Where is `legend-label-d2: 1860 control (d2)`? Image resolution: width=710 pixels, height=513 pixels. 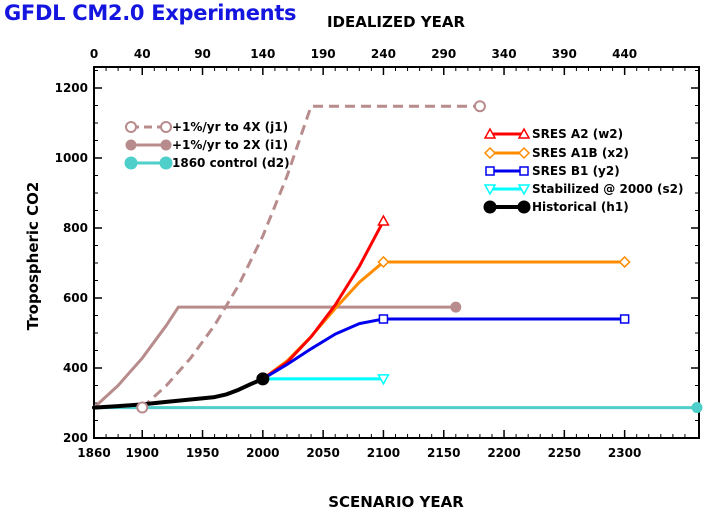 legend-label-d2: 1860 control (d2) is located at coordinates (231, 163).